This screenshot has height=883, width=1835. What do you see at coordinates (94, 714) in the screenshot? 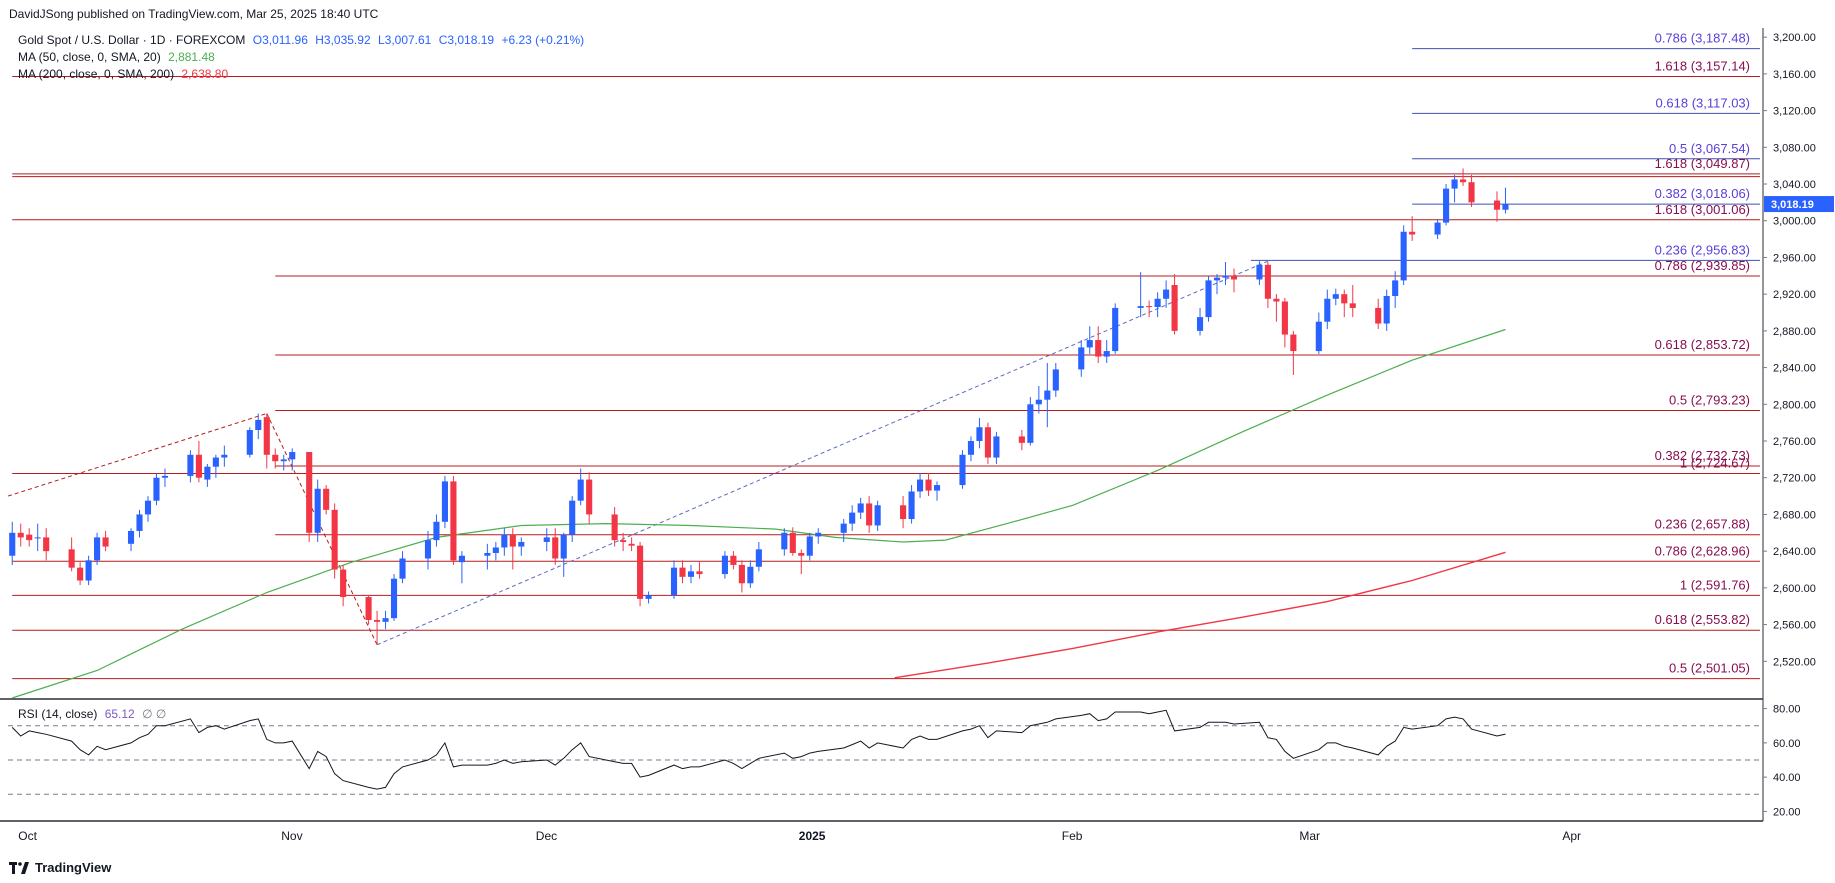
I see `legend-rsi-row: RSI (14, close) 65.12 ∅ ∅` at bounding box center [94, 714].